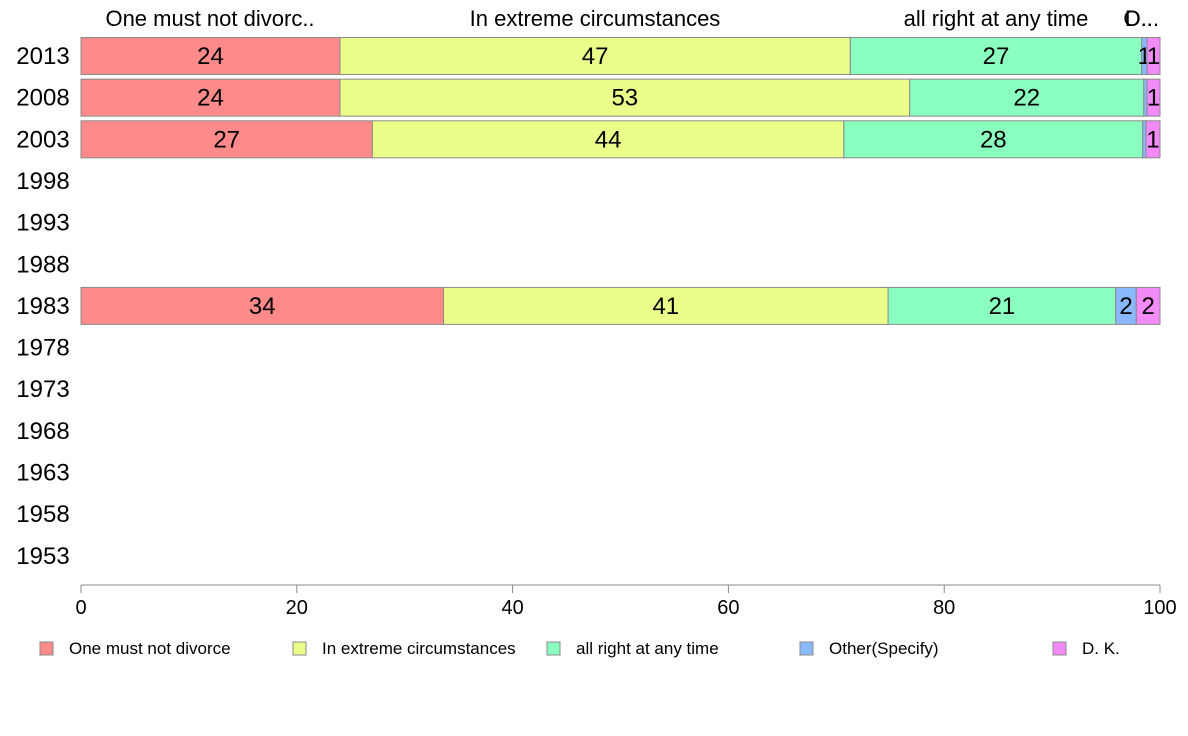 This screenshot has width=1188, height=736. What do you see at coordinates (42, 473) in the screenshot?
I see `year-label-1963: 1963` at bounding box center [42, 473].